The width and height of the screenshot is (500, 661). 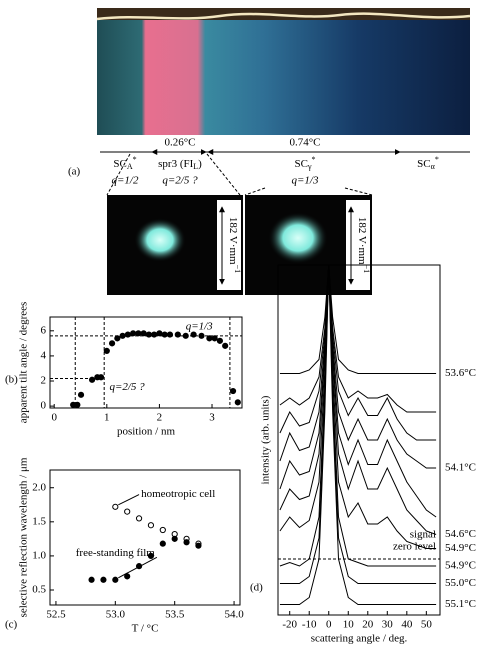 What do you see at coordinates (256, 588) in the screenshot?
I see `panel-label: (d)` at bounding box center [256, 588].